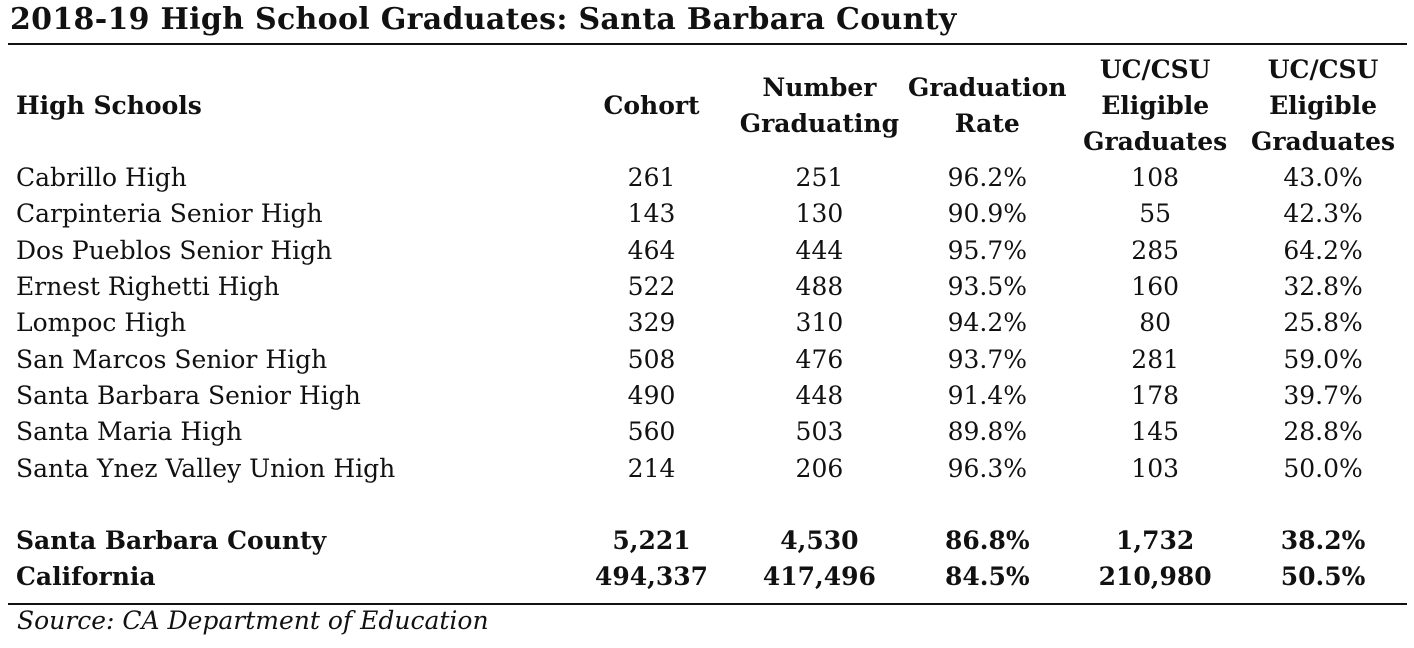  What do you see at coordinates (101, 323) in the screenshot?
I see `school-name-cell: Lompoc High` at bounding box center [101, 323].